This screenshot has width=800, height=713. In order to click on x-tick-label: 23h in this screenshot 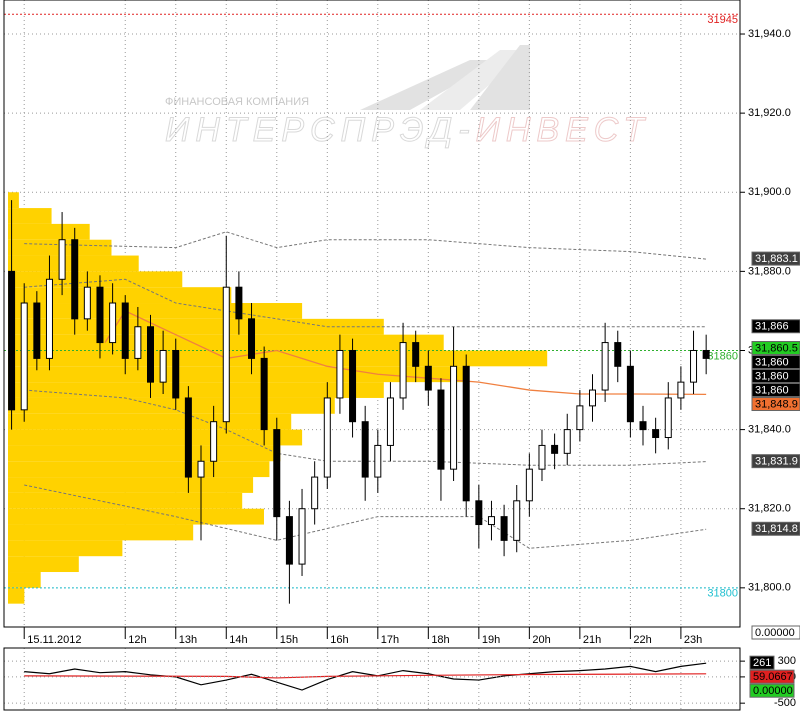, I will do `click(693, 640)`.